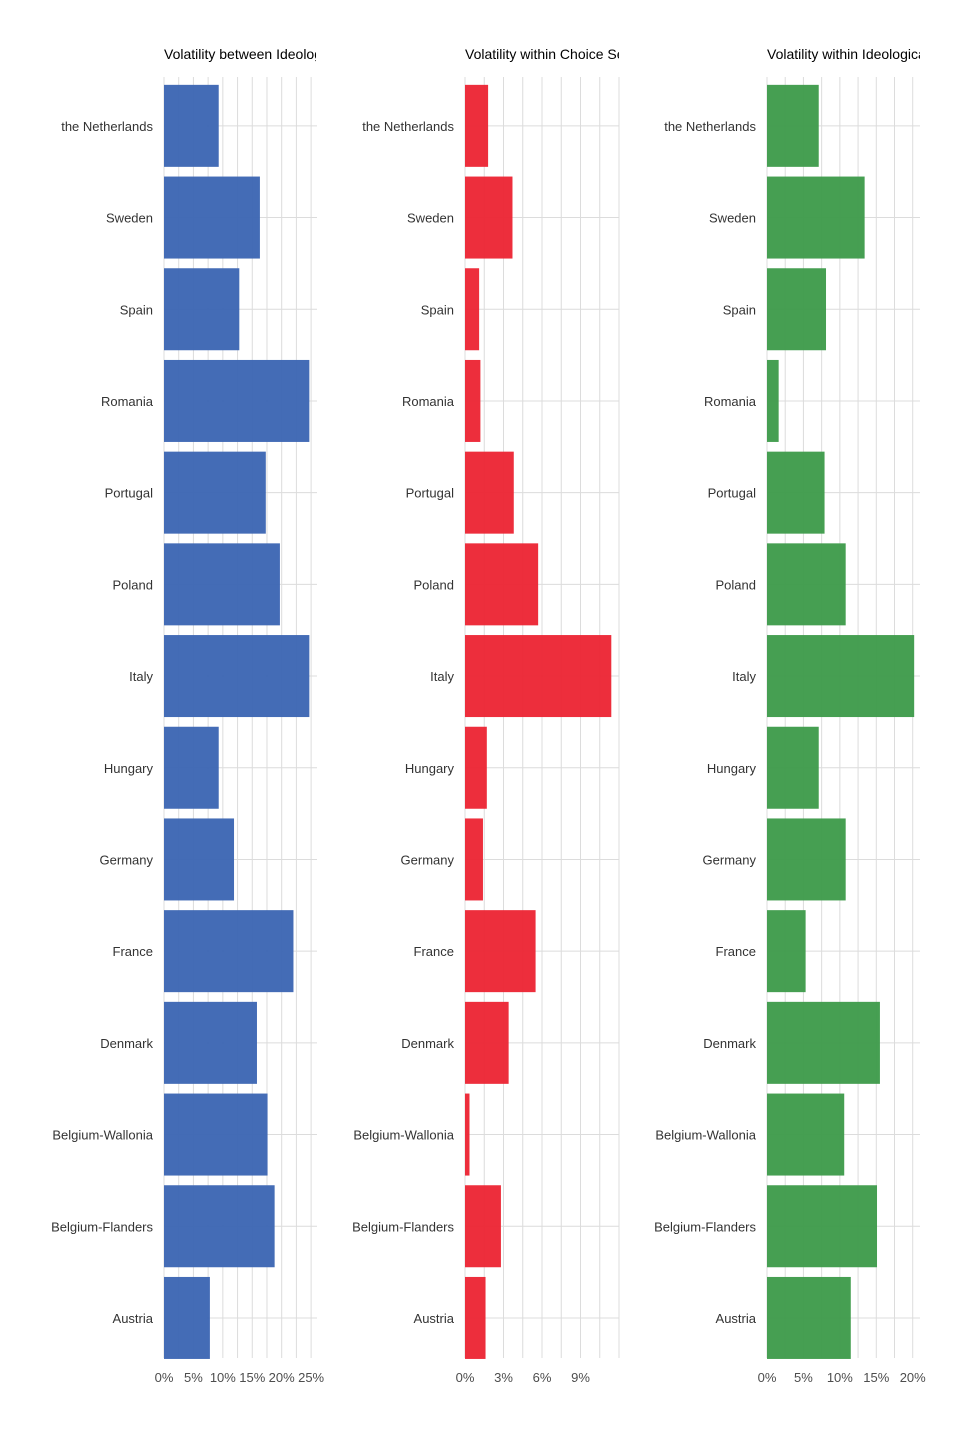  Describe the element at coordinates (705, 1135) in the screenshot. I see `category-label: Belgium-Wallonia` at that location.